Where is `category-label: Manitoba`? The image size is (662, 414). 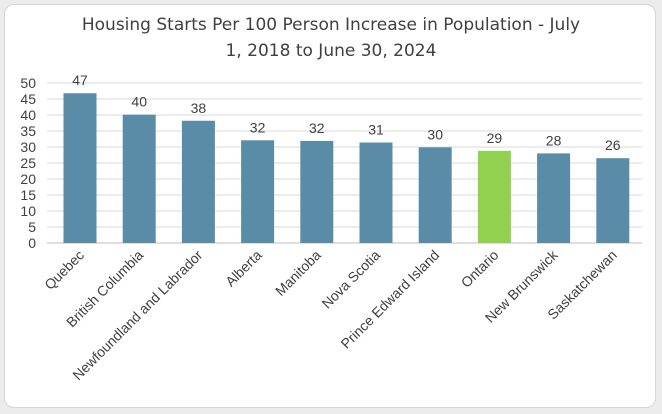
category-label: Manitoba is located at coordinates (298, 273).